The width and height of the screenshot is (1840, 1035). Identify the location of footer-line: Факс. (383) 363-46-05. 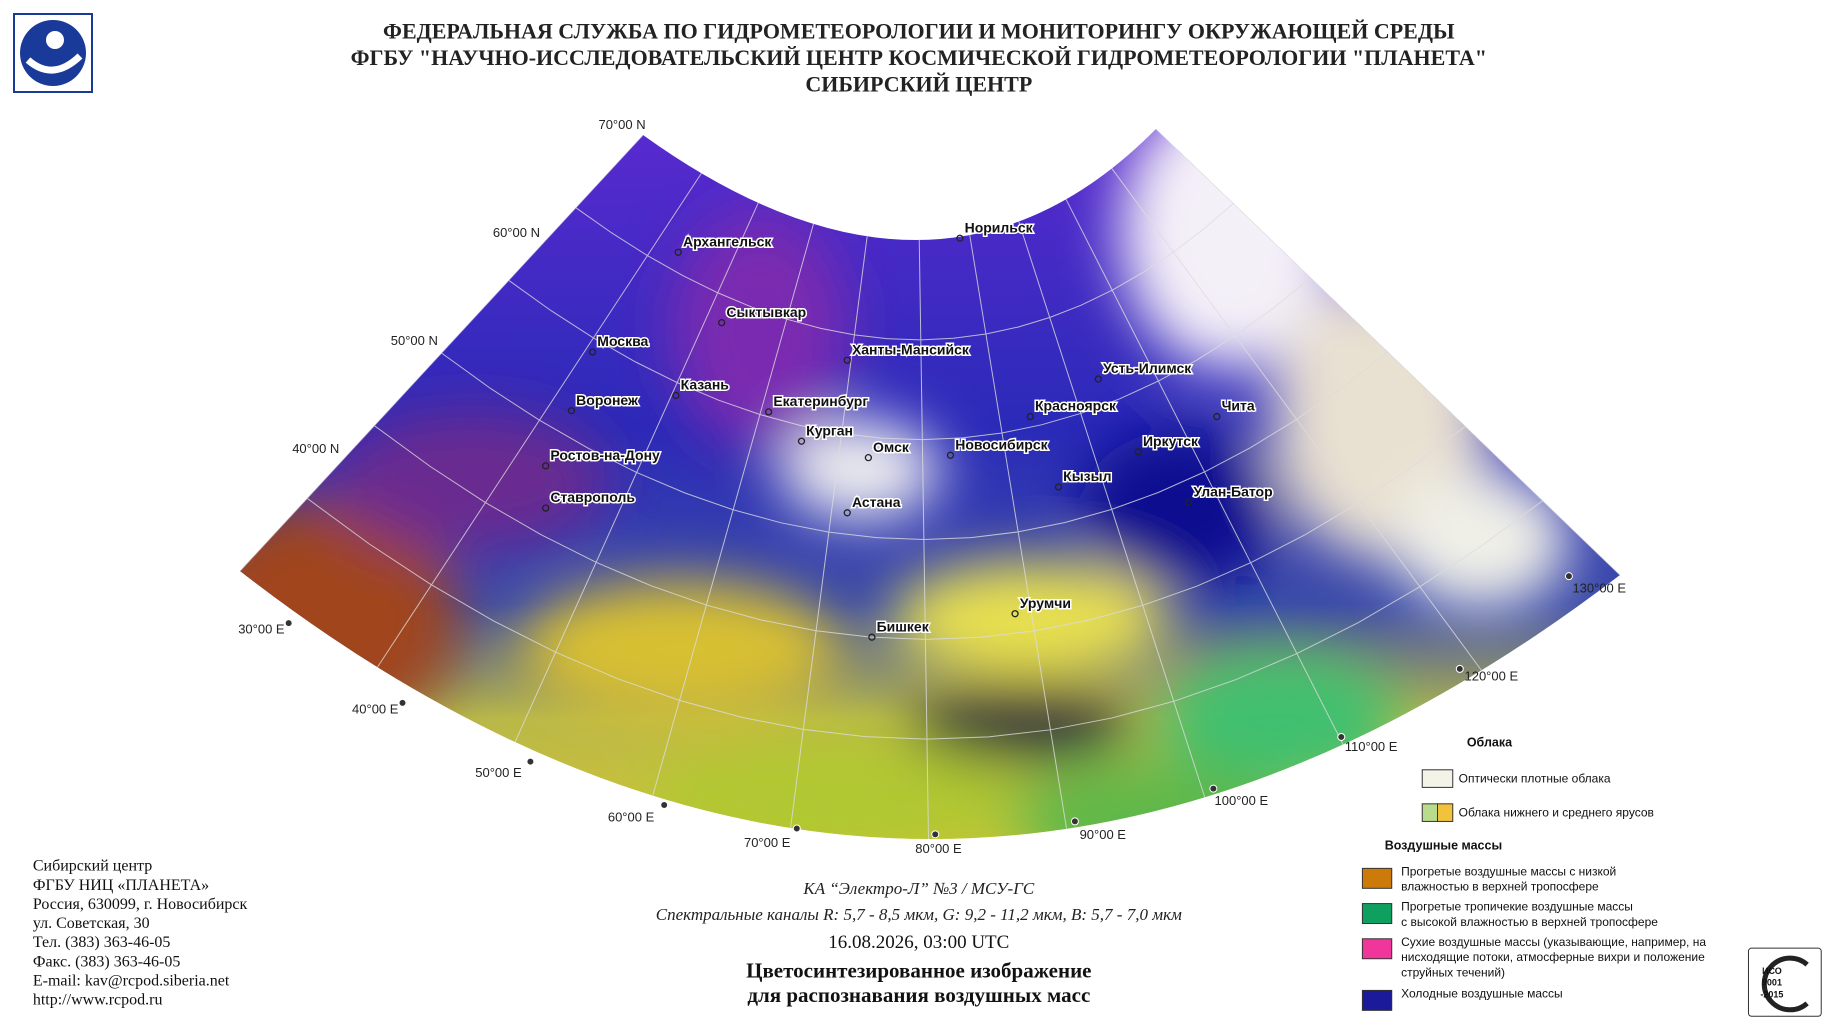
(107, 961).